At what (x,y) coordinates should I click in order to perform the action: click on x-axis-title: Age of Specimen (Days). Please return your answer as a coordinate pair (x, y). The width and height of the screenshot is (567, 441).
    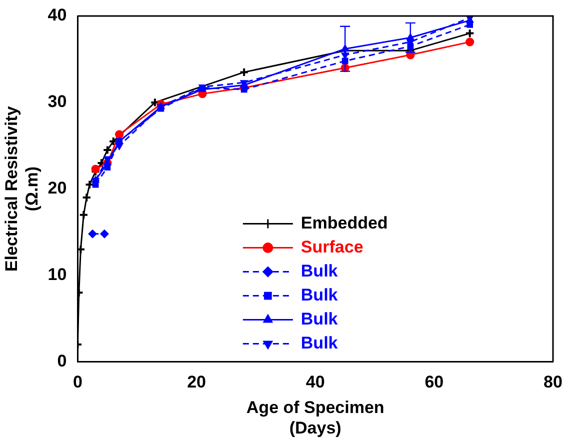
    Looking at the image, I should click on (315, 418).